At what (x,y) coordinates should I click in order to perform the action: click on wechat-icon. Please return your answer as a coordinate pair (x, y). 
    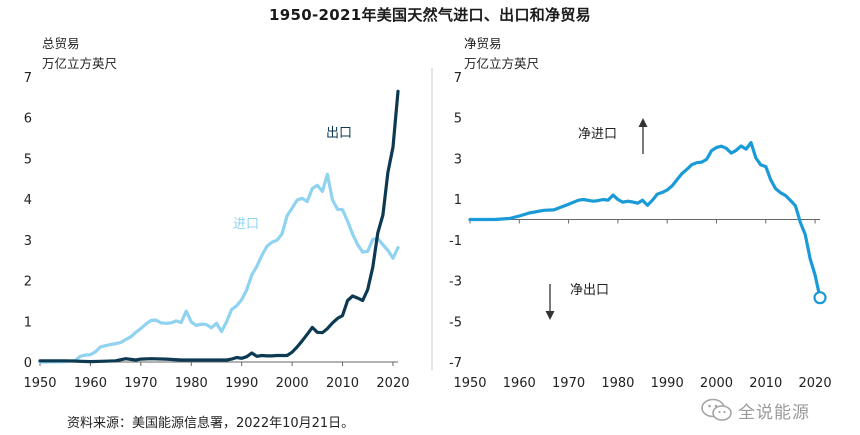
    Looking at the image, I should click on (716, 409).